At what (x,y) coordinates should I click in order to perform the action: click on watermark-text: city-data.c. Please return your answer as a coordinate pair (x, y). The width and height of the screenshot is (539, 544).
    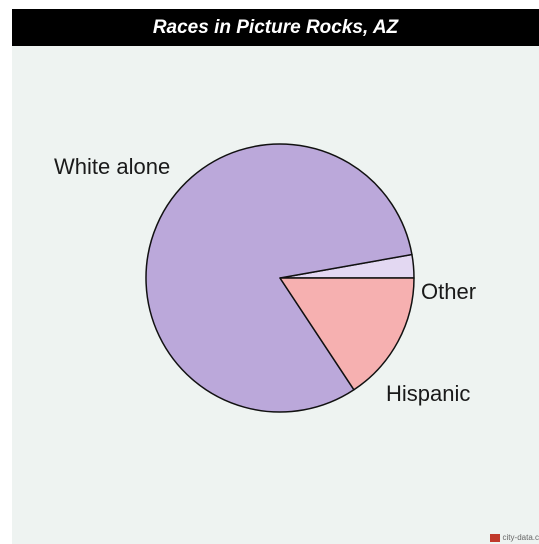
    Looking at the image, I should click on (520, 537).